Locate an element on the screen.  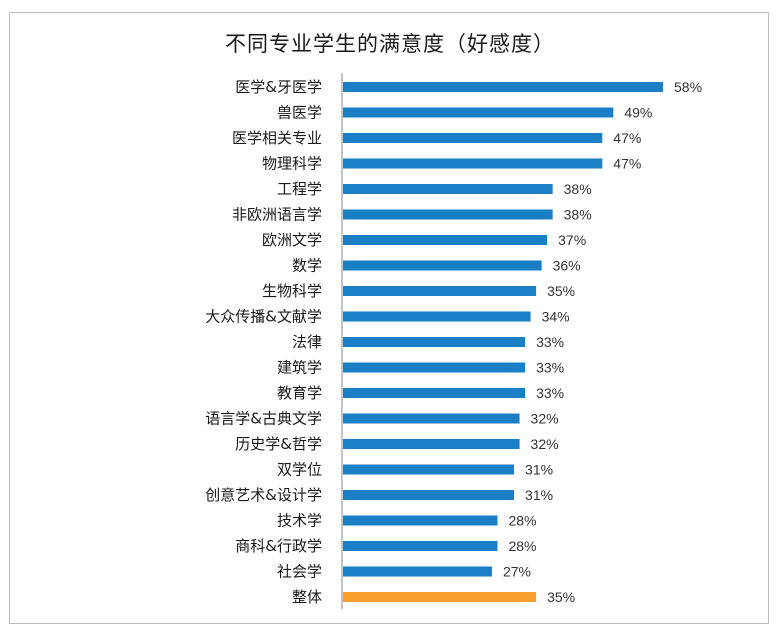
category-label: 创意艺术&设计学 is located at coordinates (263, 495).